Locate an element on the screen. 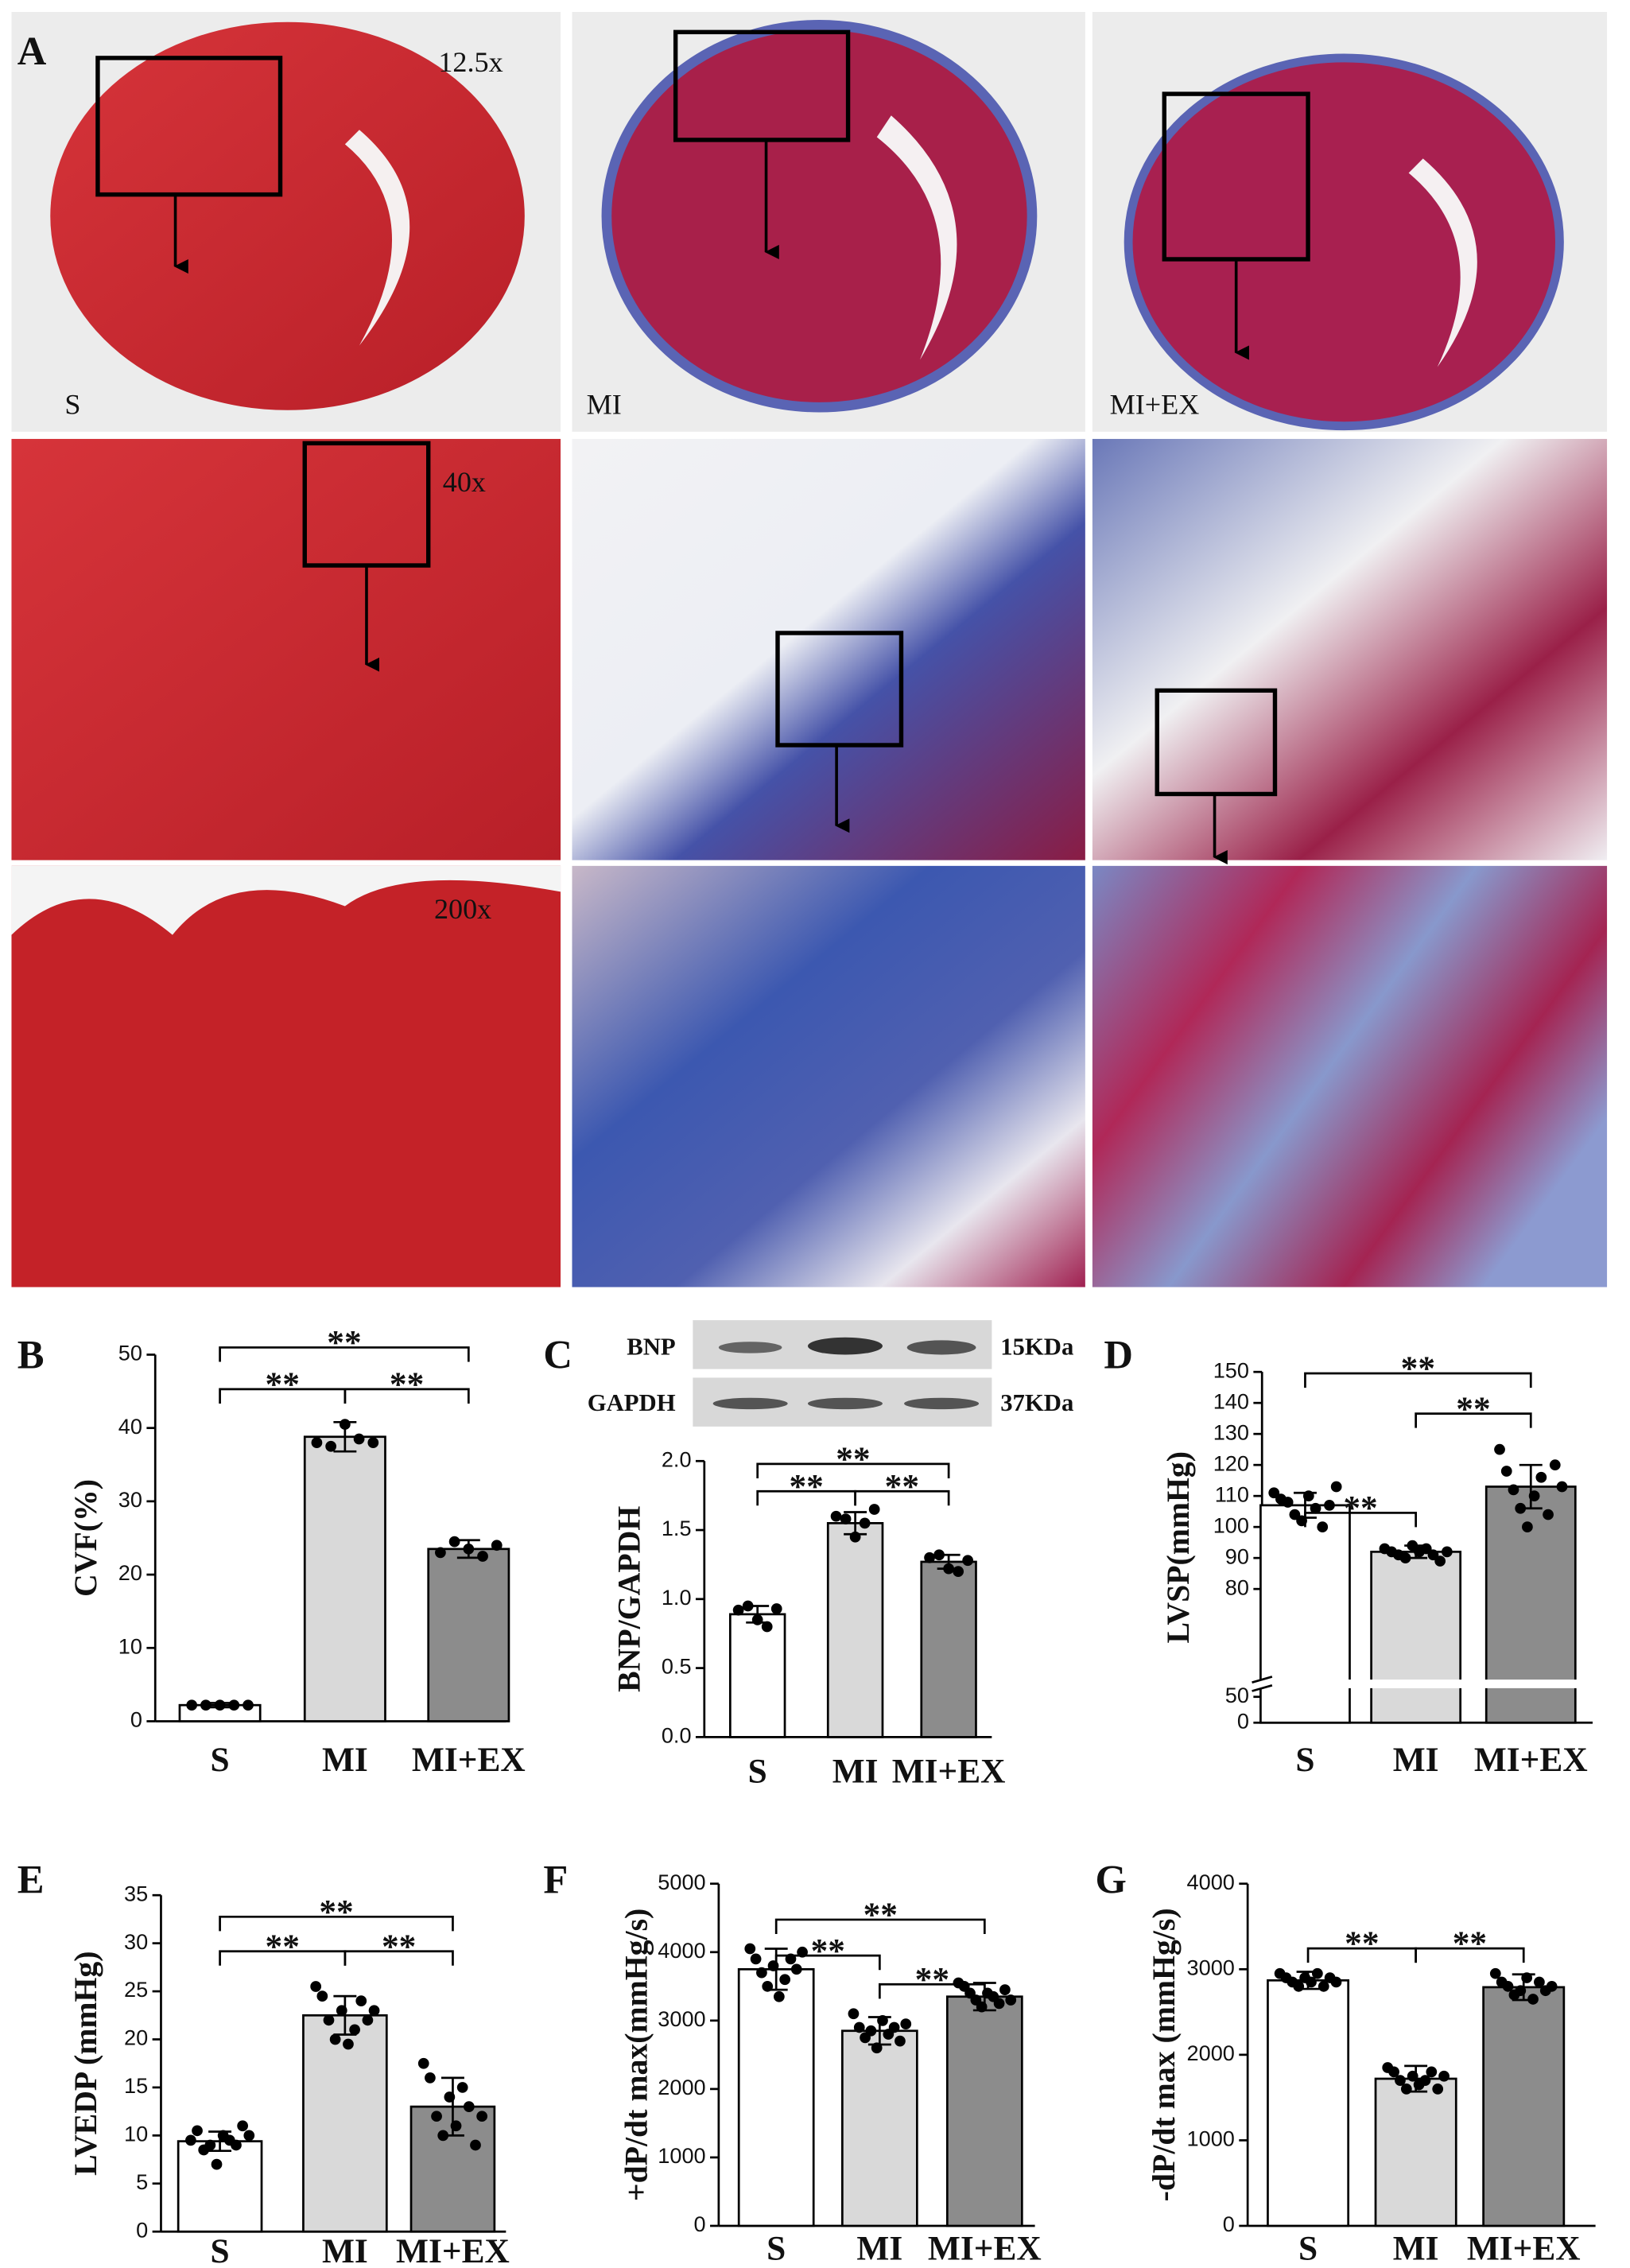 Image resolution: width=1630 pixels, height=2268 pixels. panel-letter: A is located at coordinates (32, 51).